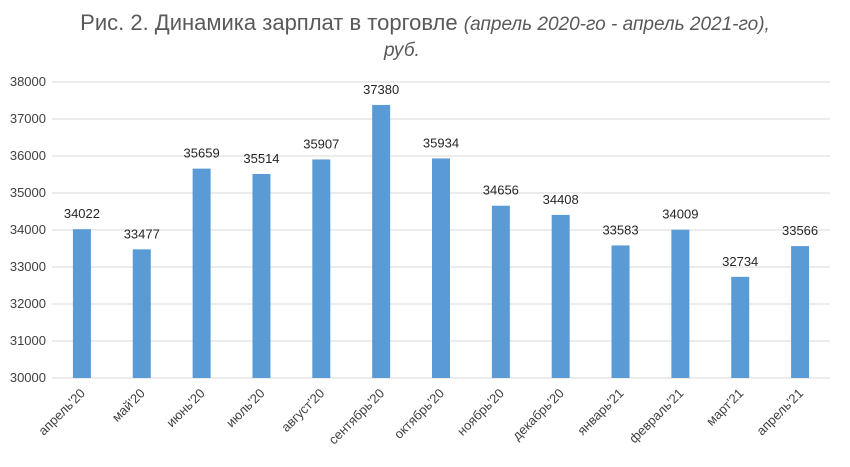 The height and width of the screenshot is (467, 850). What do you see at coordinates (600, 412) in the screenshot?
I see `x-tick-label: январь'21` at bounding box center [600, 412].